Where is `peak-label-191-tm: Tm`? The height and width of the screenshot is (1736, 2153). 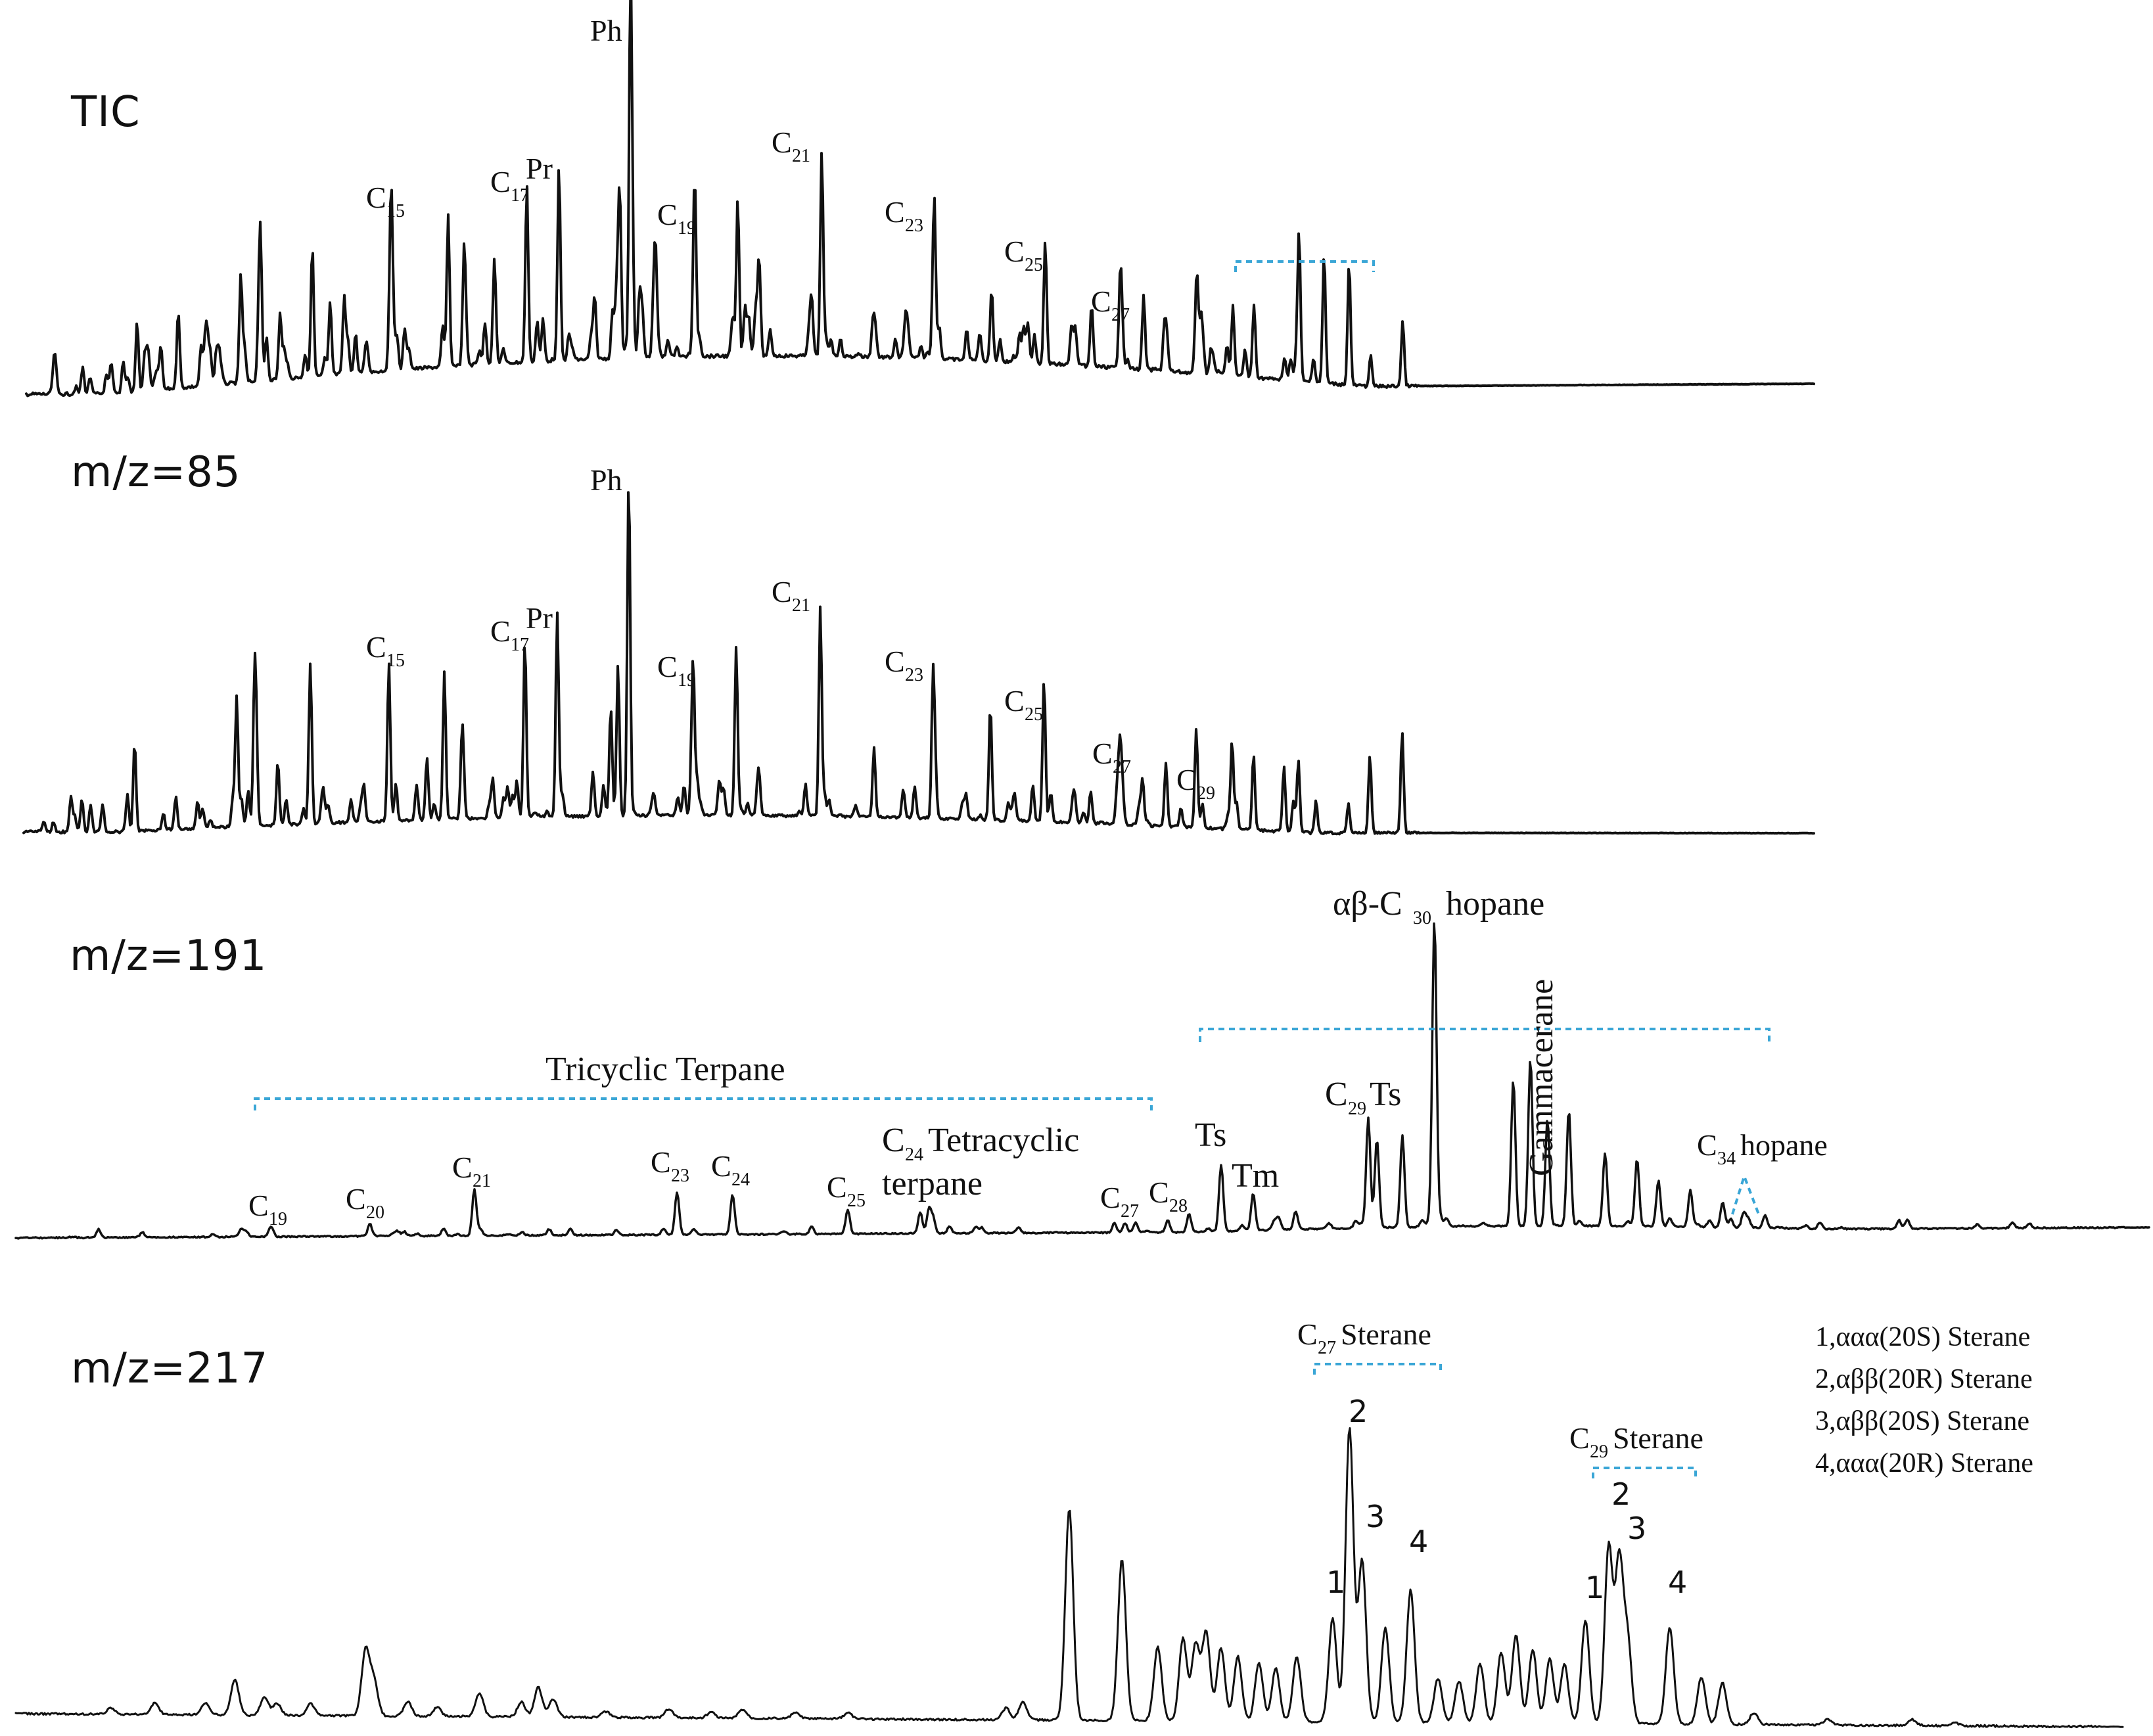
peak-label-191-tm: Tm is located at coordinates (1255, 1176).